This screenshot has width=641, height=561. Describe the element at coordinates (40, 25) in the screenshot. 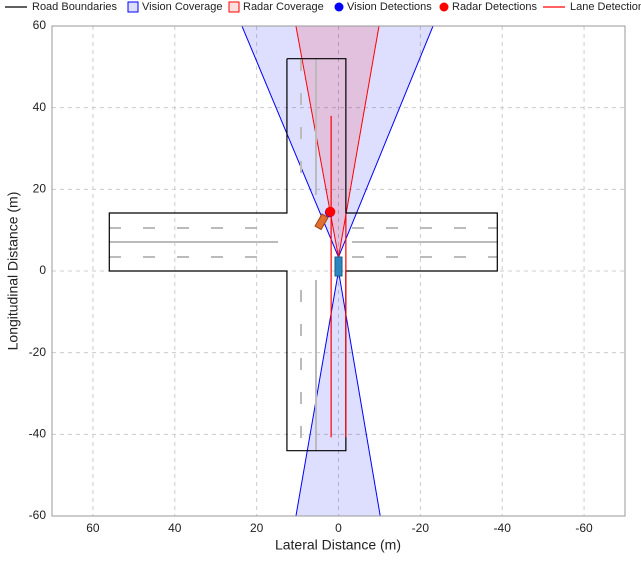

I see `y-tick-label: 60` at that location.